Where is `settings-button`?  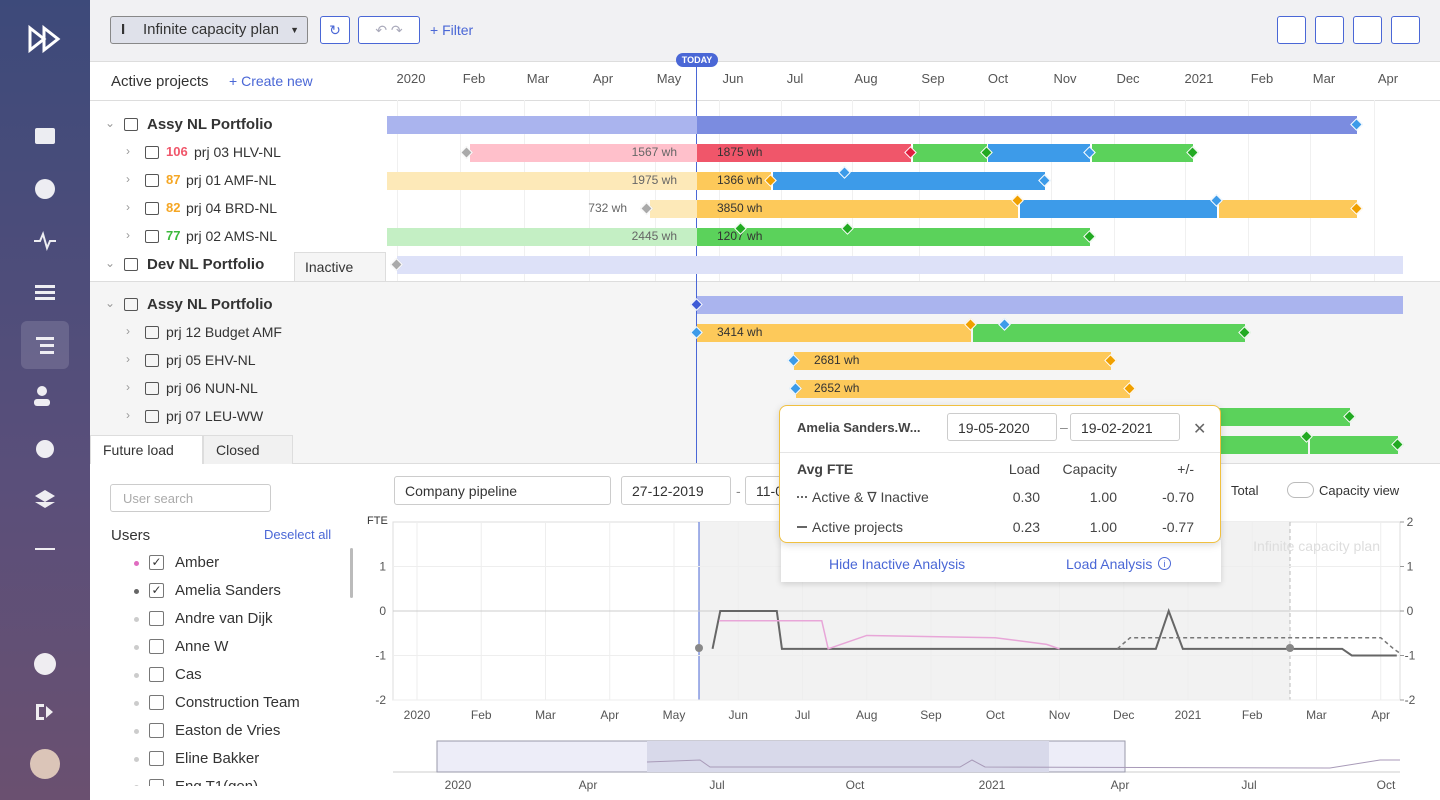 settings-button is located at coordinates (1405, 30).